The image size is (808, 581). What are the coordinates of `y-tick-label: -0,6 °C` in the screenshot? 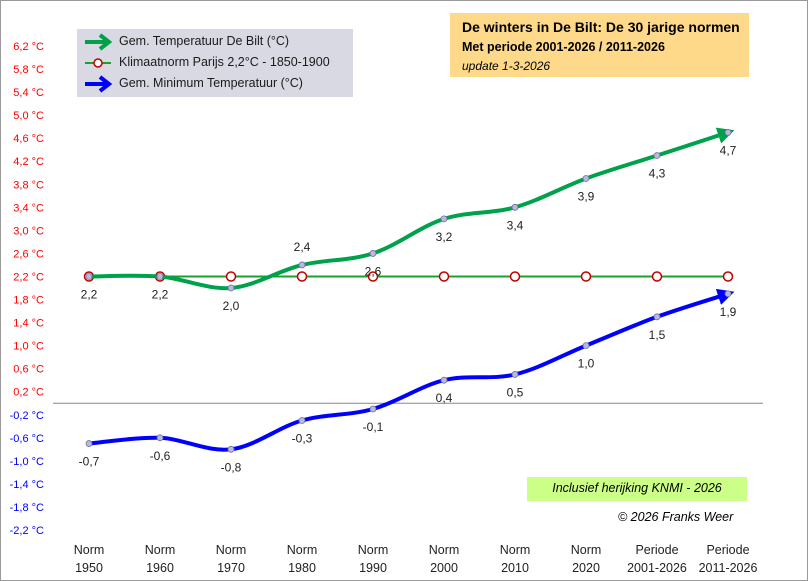 It's located at (27, 439).